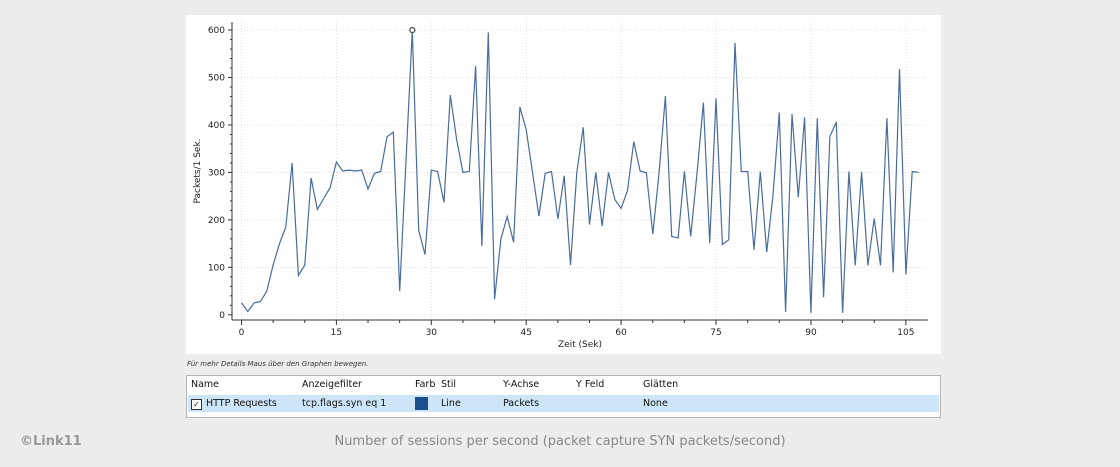 The height and width of the screenshot is (467, 1120). I want to click on y-tick-label: 200, so click(216, 221).